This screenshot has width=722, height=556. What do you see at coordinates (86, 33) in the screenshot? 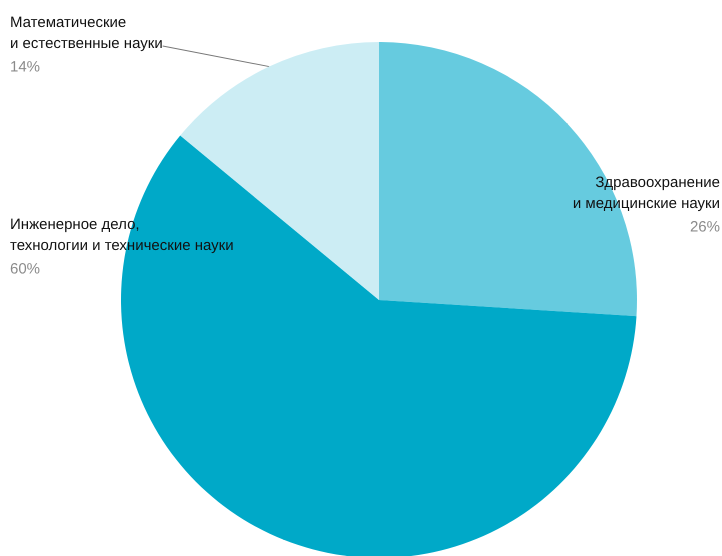
I see `slice-label: Математические и естественные науки` at bounding box center [86, 33].